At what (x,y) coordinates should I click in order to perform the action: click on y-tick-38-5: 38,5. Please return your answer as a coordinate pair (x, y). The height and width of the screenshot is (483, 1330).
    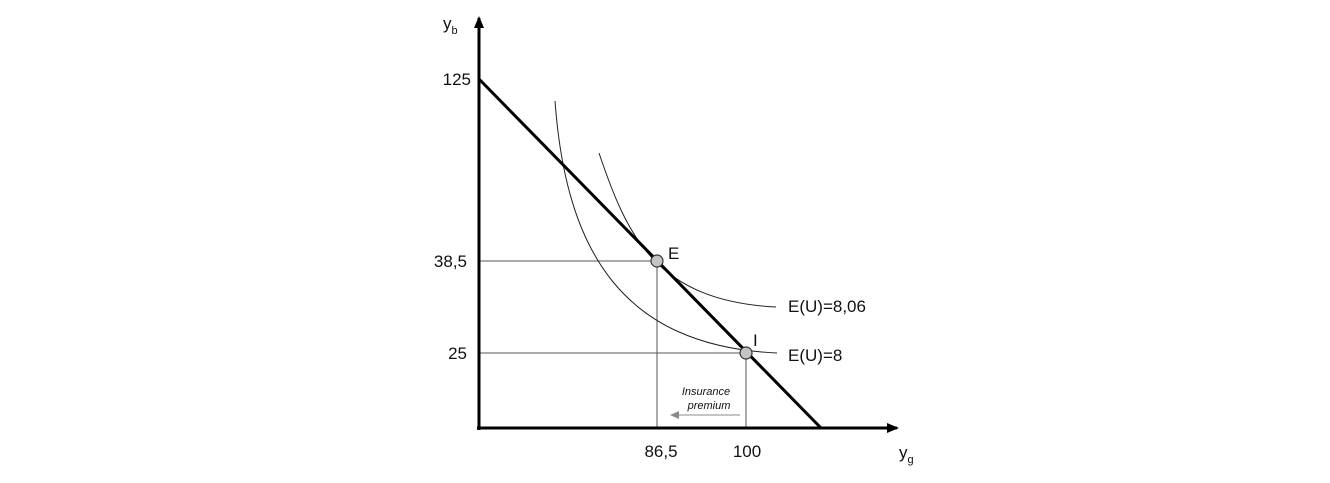
    Looking at the image, I should click on (450, 261).